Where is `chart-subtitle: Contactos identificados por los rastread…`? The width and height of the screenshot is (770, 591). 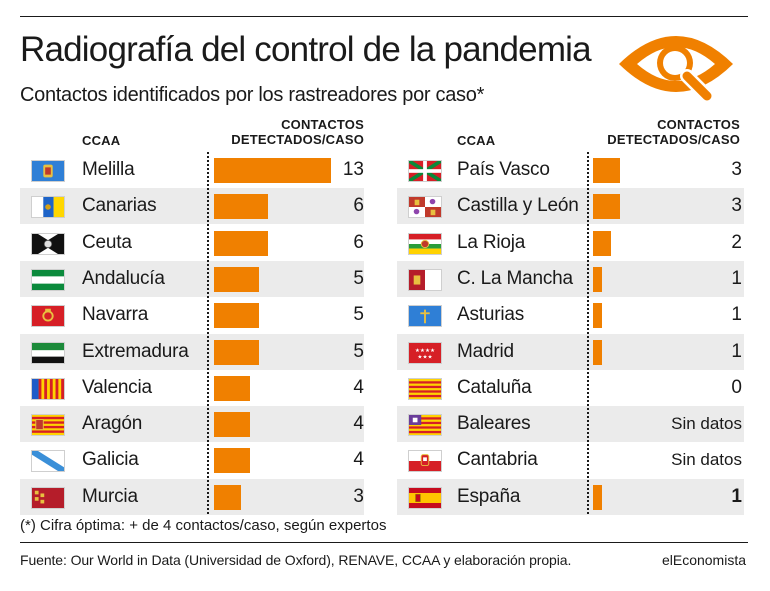 chart-subtitle: Contactos identificados por los rastread… is located at coordinates (252, 95).